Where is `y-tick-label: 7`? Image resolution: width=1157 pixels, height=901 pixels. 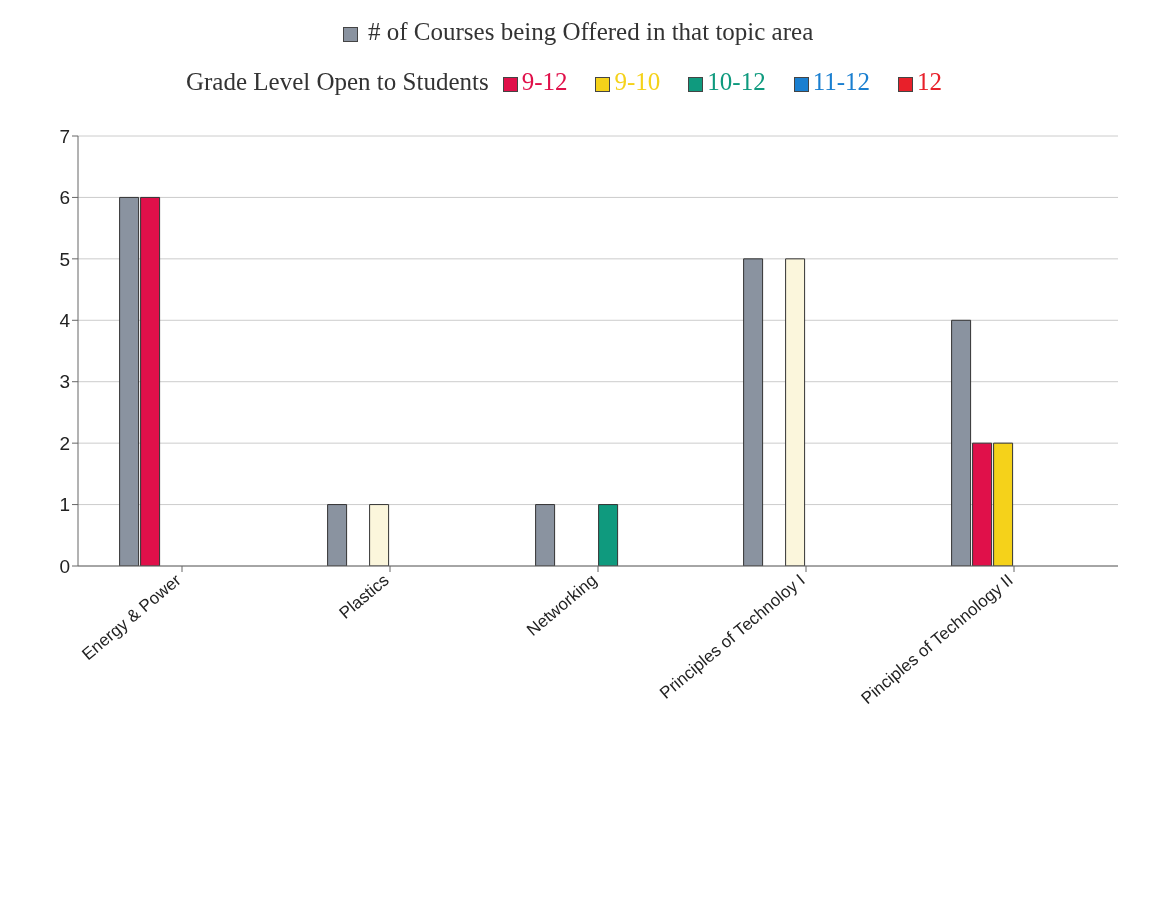 y-tick-label: 7 is located at coordinates (64, 136).